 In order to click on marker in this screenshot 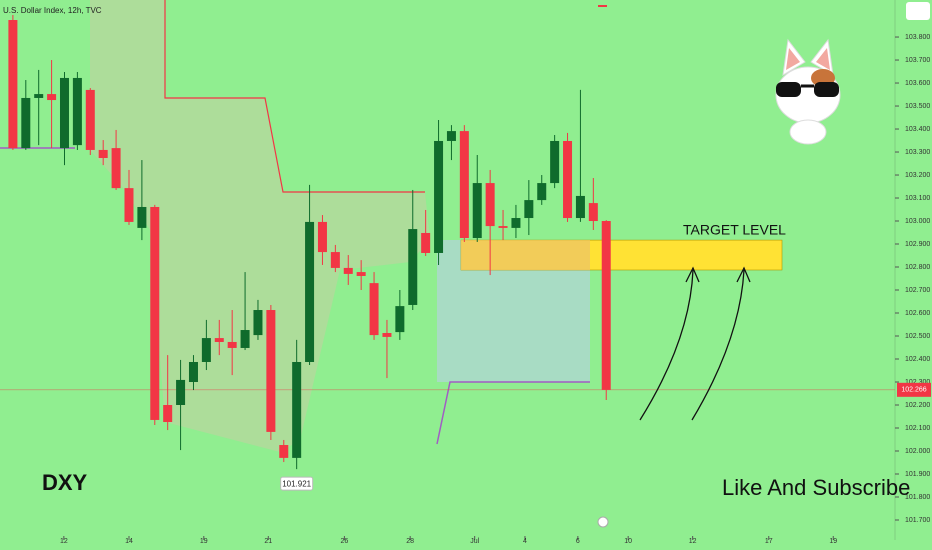, I will do `click(602, 6)`.